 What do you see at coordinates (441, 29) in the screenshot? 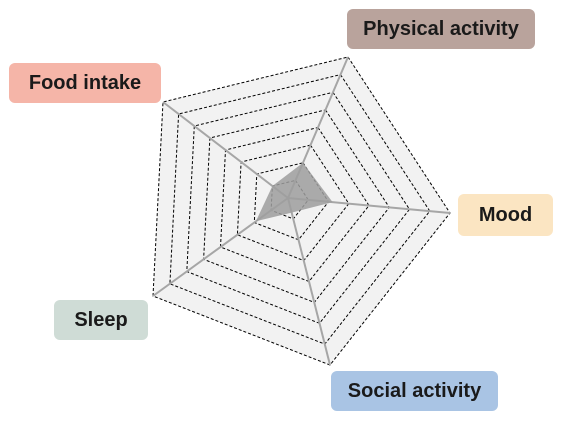
I see `axis-label-physical-activity: Physical activity` at bounding box center [441, 29].